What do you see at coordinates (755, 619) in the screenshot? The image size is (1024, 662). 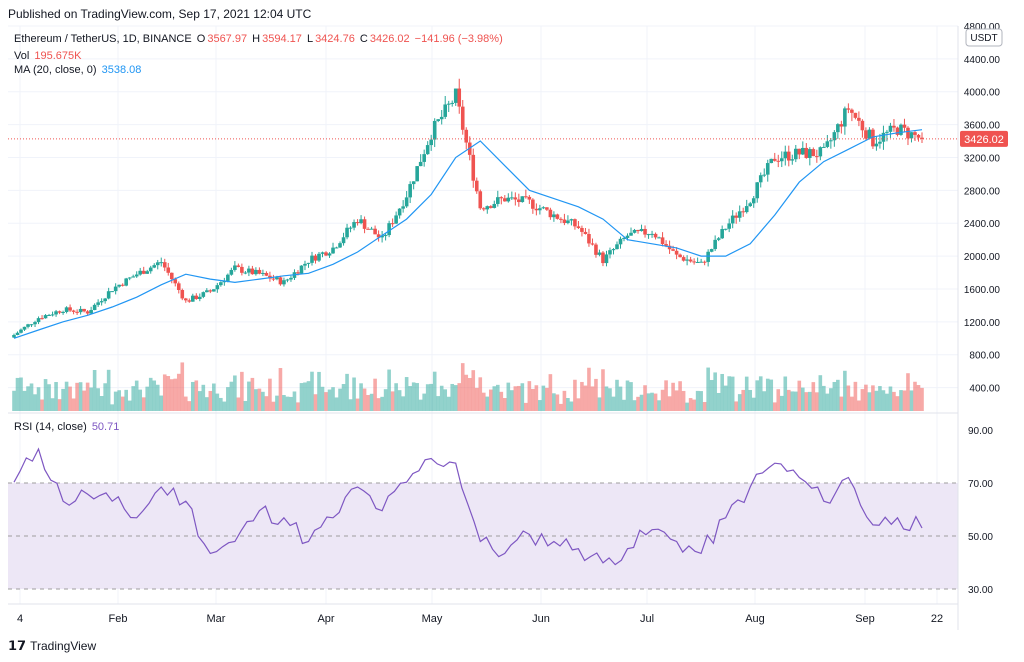 I see `time-tick-label: Aug` at bounding box center [755, 619].